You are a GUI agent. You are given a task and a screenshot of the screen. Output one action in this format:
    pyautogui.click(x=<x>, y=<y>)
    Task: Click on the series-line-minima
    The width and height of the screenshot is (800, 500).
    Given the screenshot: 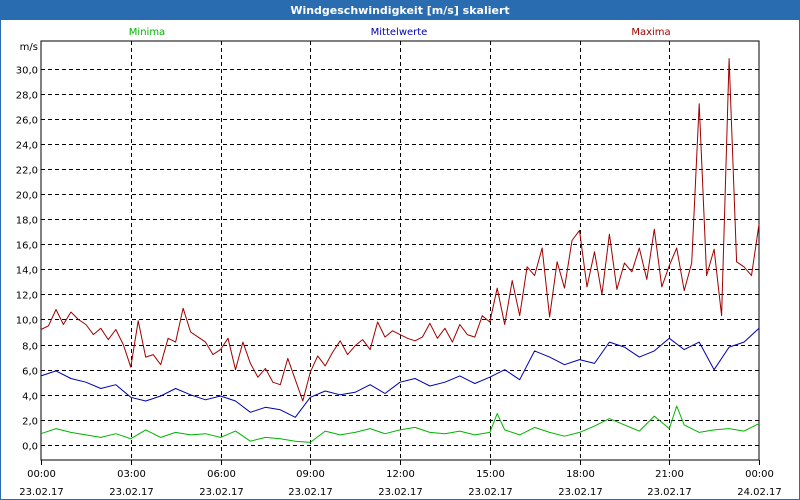 What is the action you would take?
    pyautogui.click(x=400, y=424)
    